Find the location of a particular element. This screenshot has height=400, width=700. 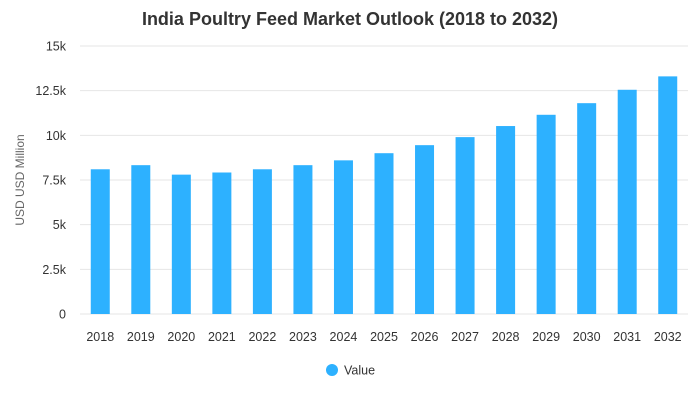

y-axis-ticks: 0 2.5k 5k 7.5k 10k 12.5k 15k is located at coordinates (50, 181).